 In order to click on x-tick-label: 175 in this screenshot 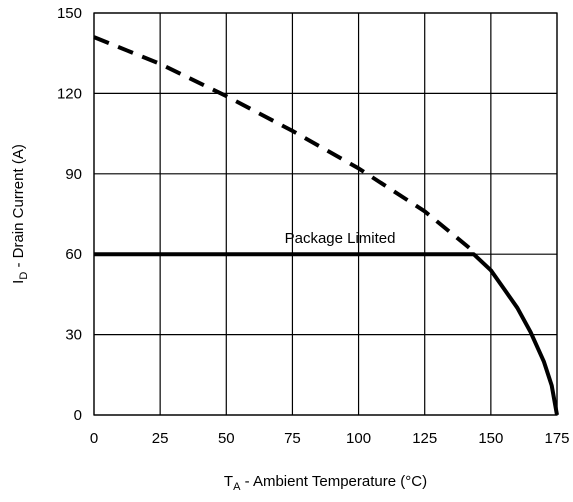, I will do `click(556, 438)`.